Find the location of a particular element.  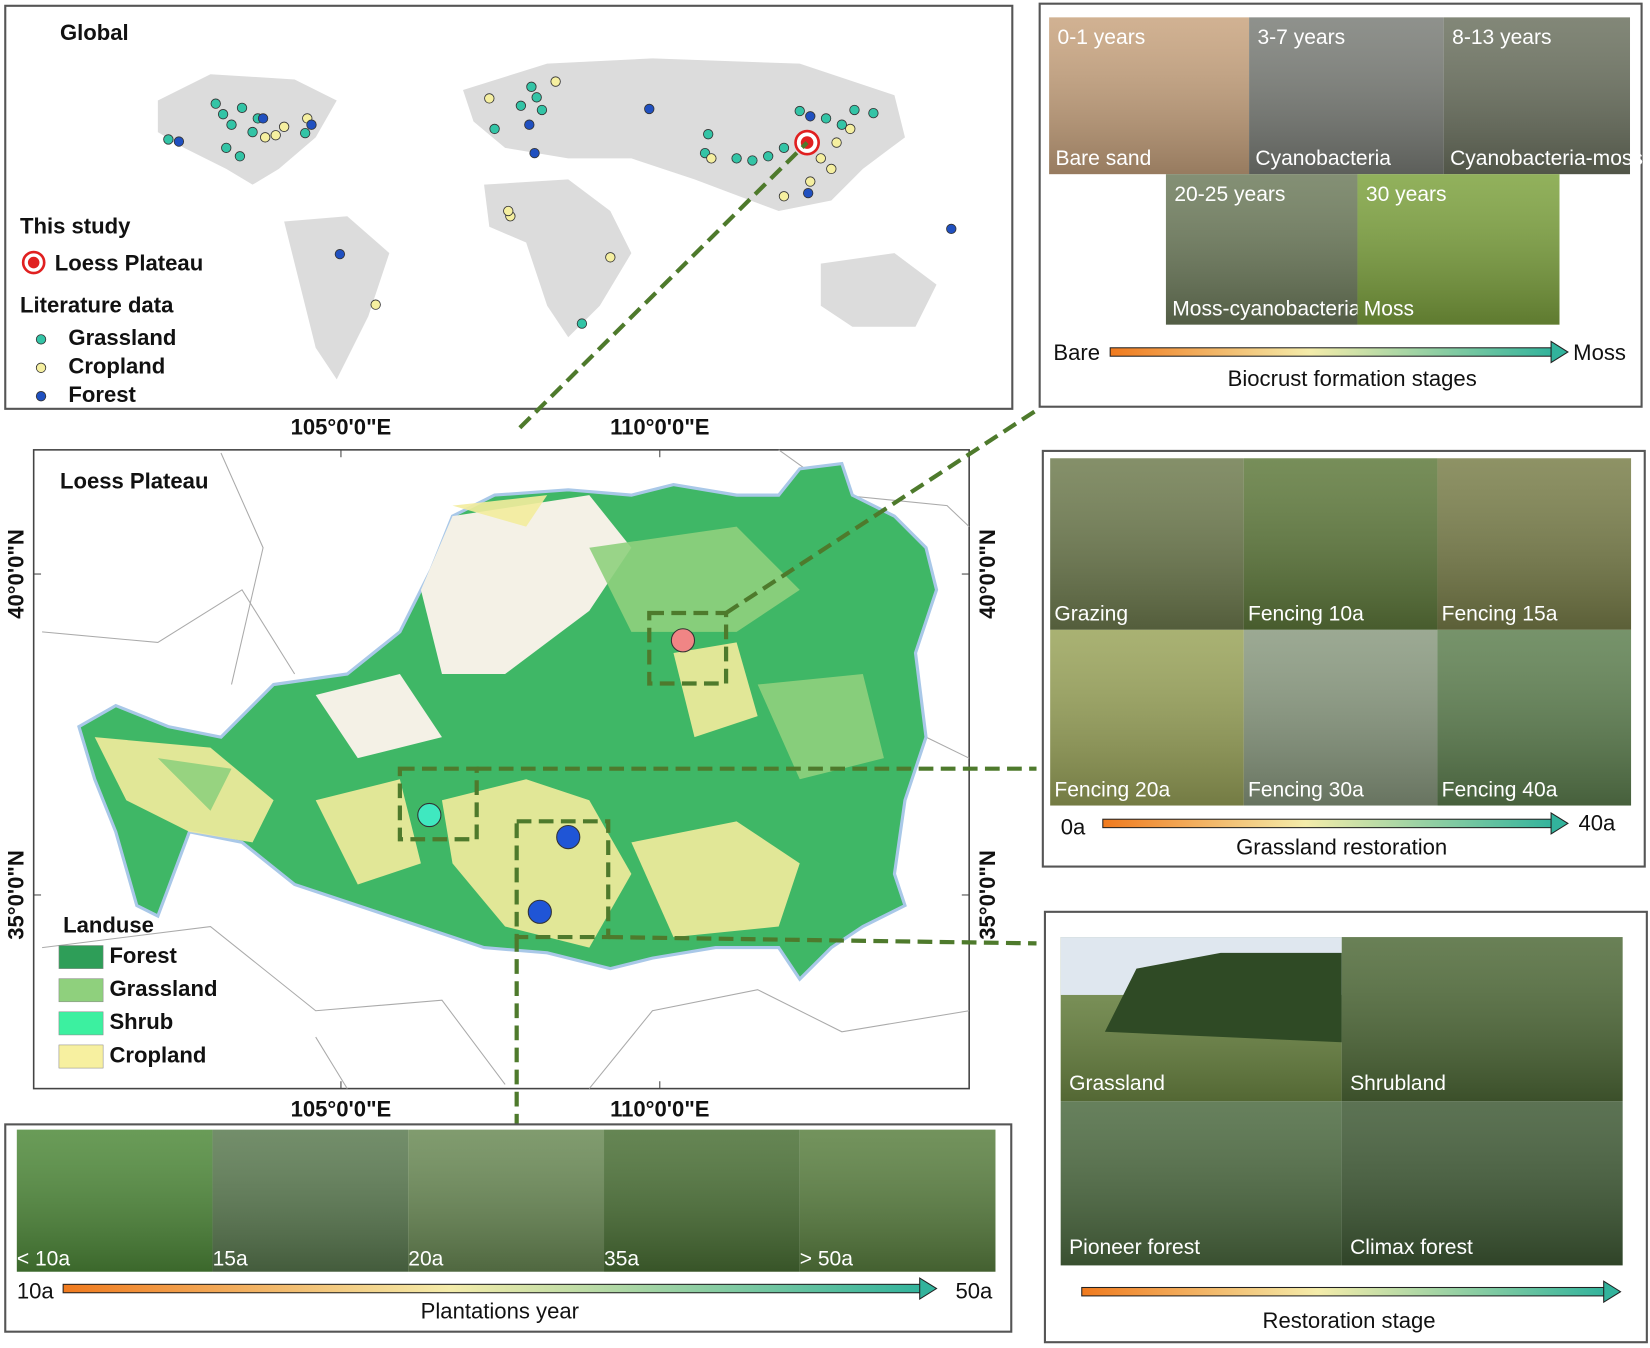

label: Shrub is located at coordinates (141, 1021).